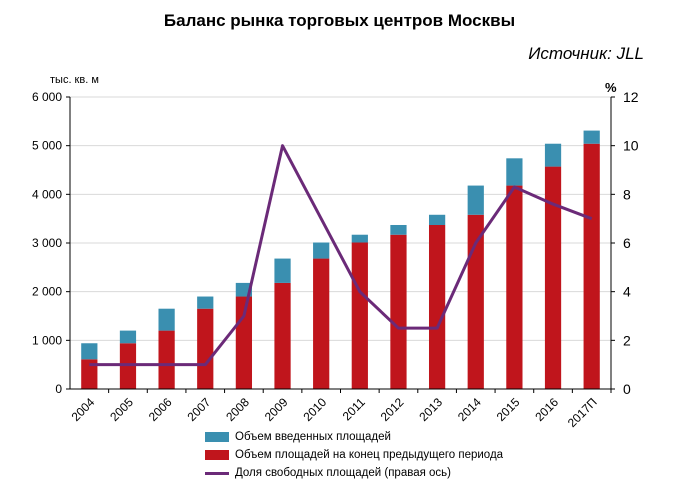  Describe the element at coordinates (343, 473) in the screenshot. I see `legend-label-vacancy: Доля свободных площадей (правая ось)` at that location.